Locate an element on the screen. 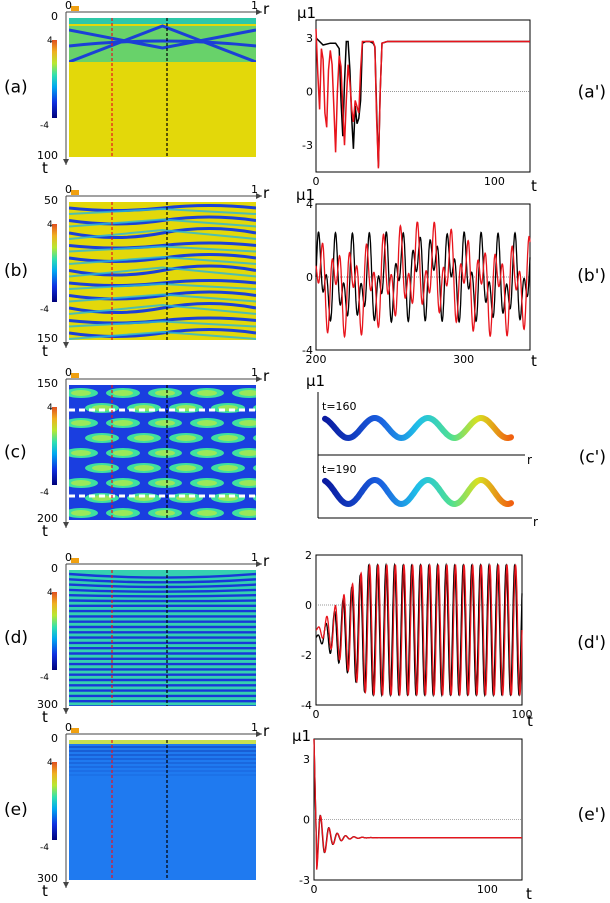 The image size is (610, 903). profile-curve is located at coordinates (418, 428).